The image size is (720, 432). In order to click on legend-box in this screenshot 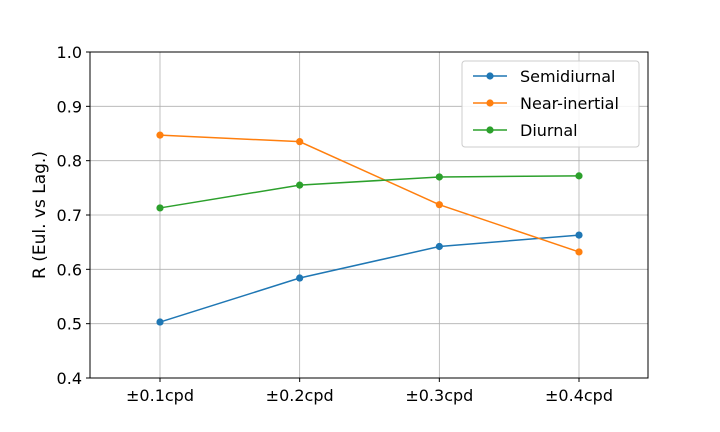, I will do `click(550, 104)`.